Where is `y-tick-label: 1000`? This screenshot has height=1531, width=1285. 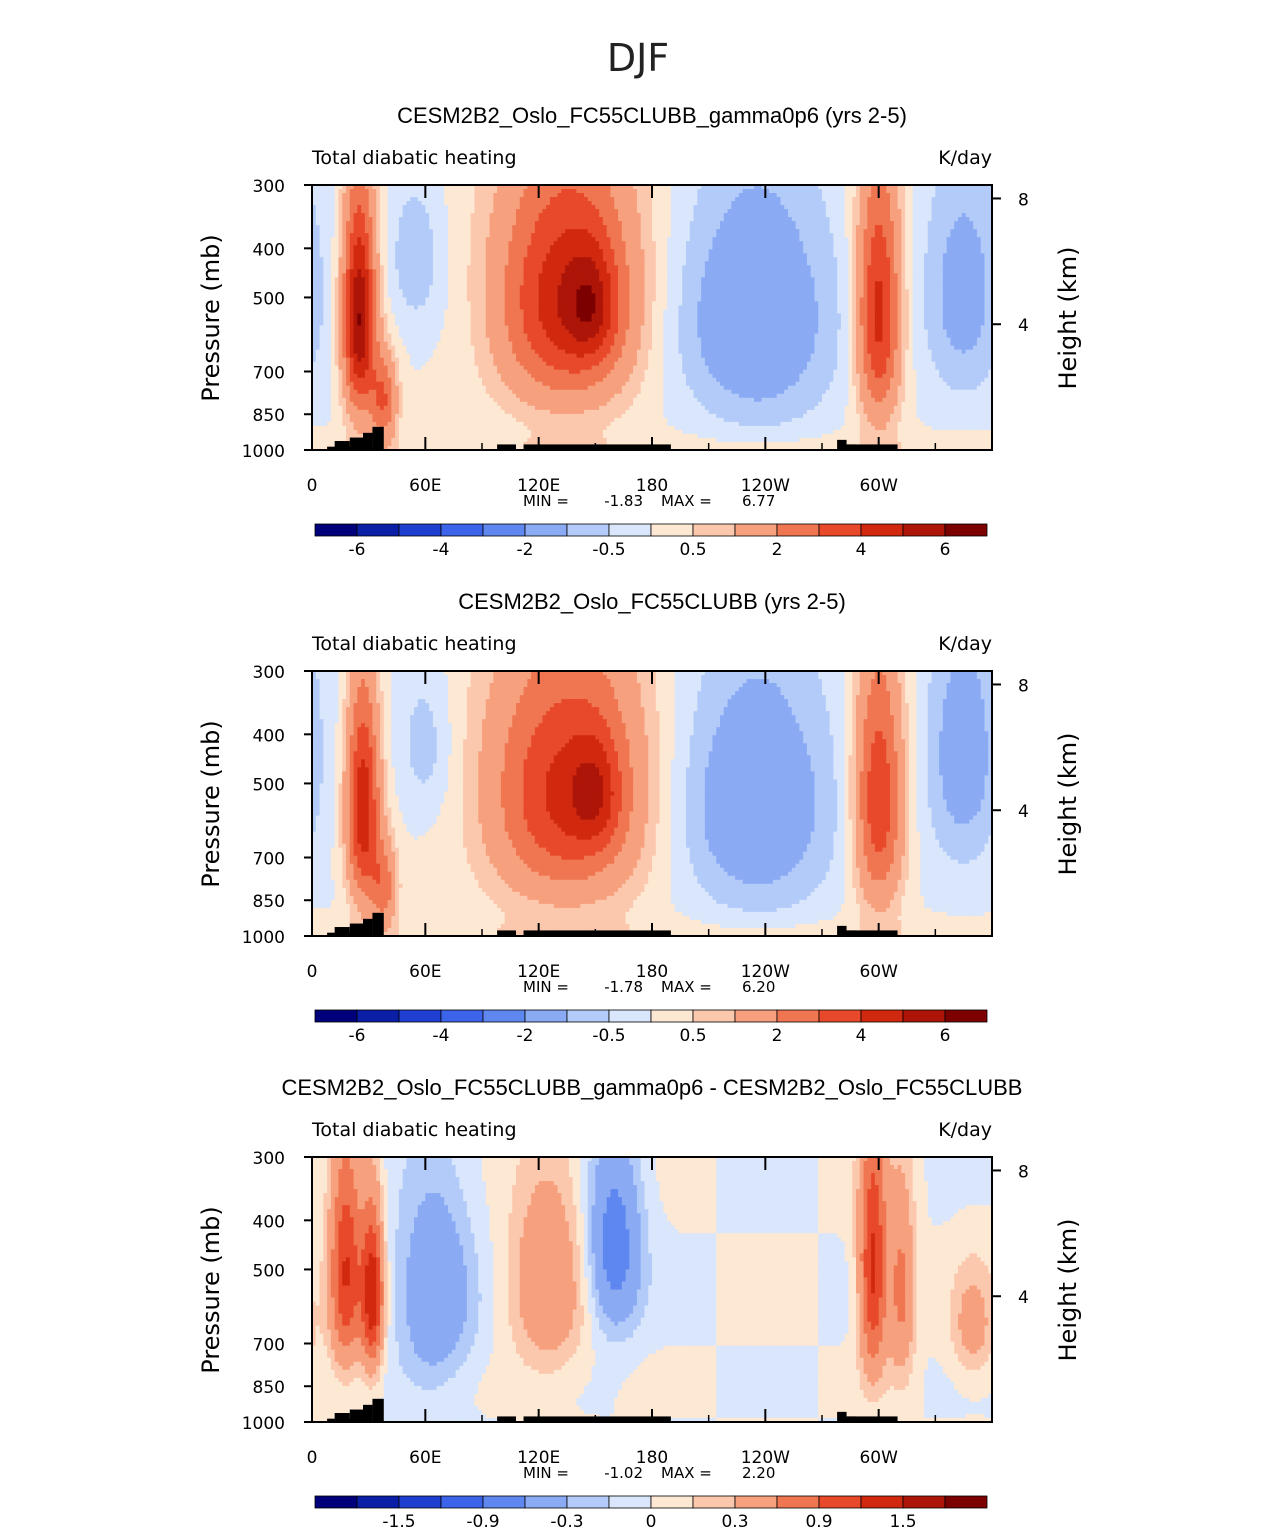 y-tick-label: 1000 is located at coordinates (263, 1424).